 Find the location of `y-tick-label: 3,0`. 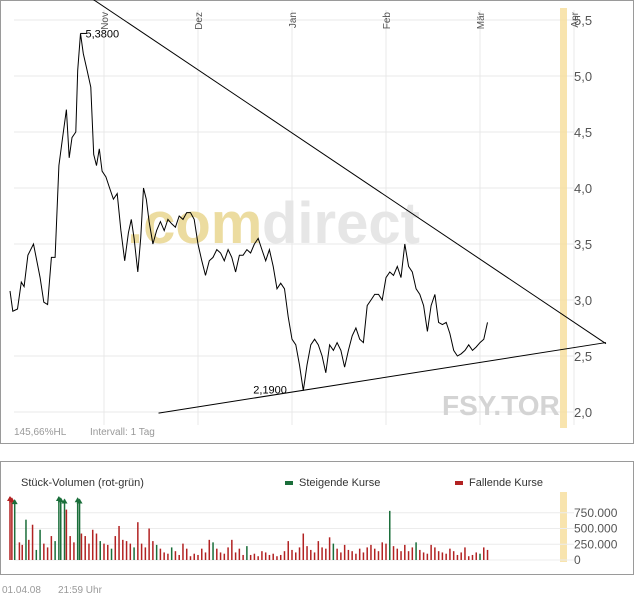

y-tick-label: 3,0 is located at coordinates (583, 300).